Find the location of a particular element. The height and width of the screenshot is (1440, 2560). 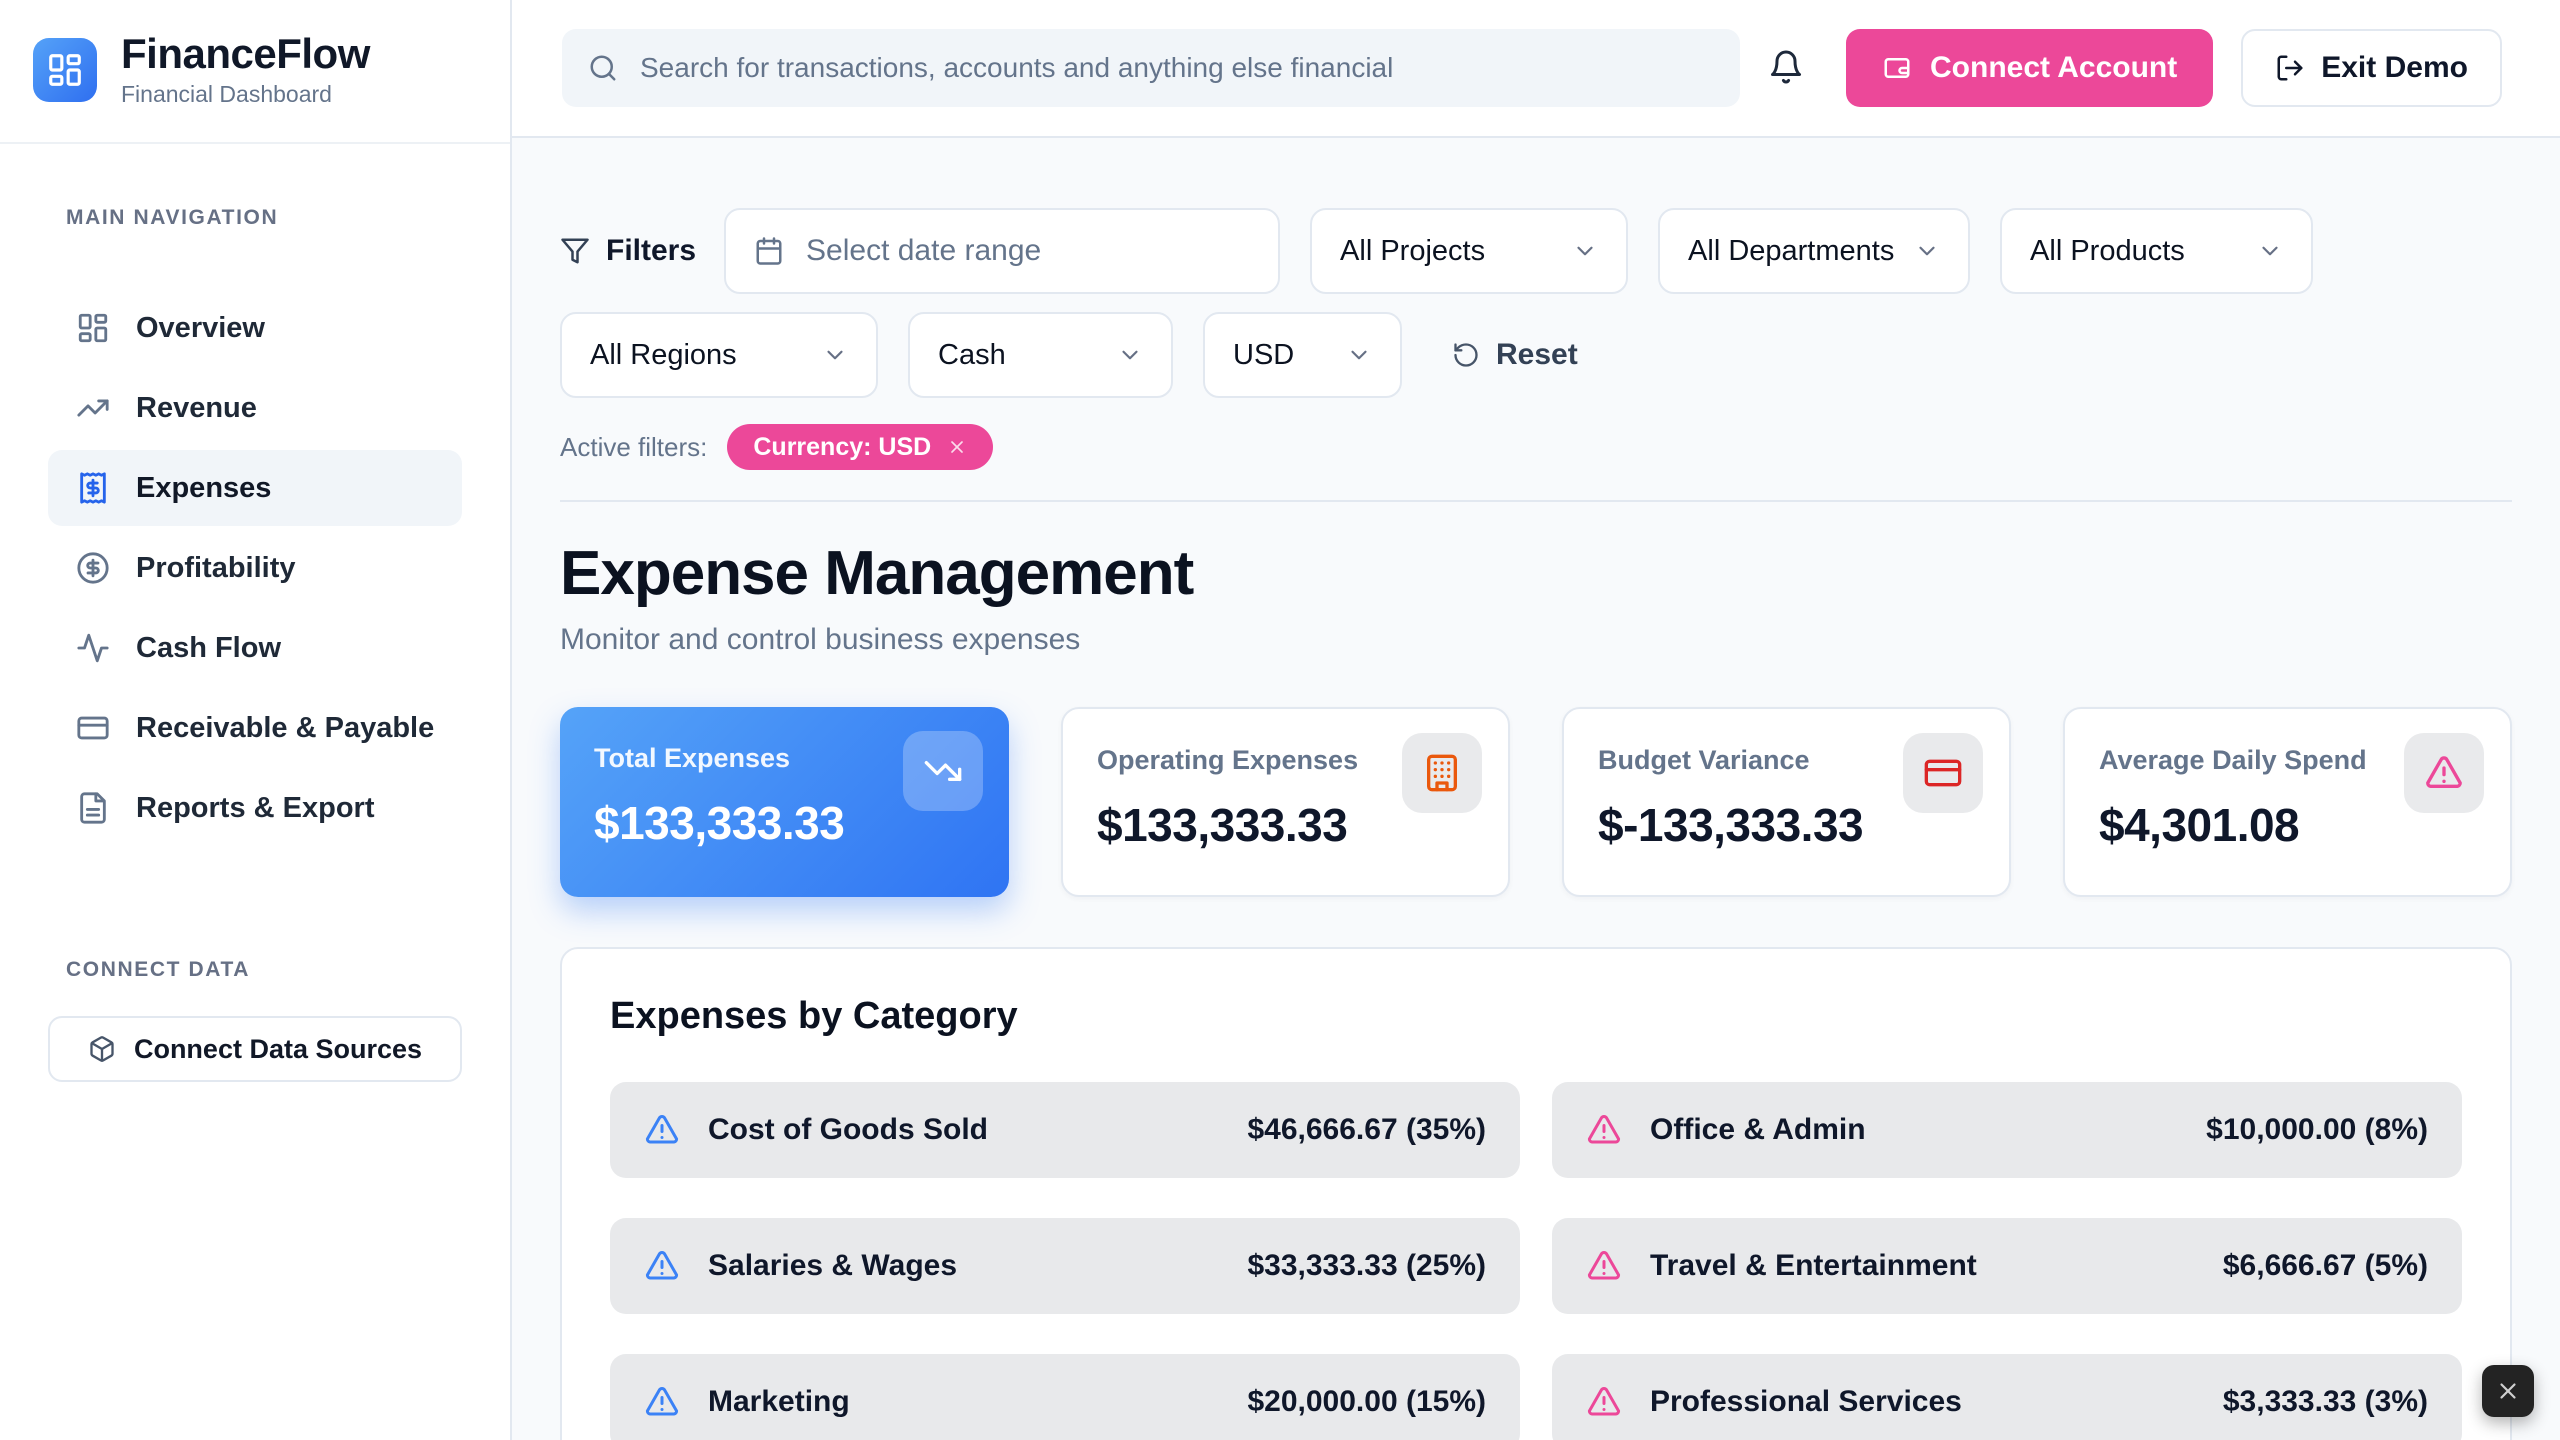

sidebar-item-overview: Overview is located at coordinates (255, 328).